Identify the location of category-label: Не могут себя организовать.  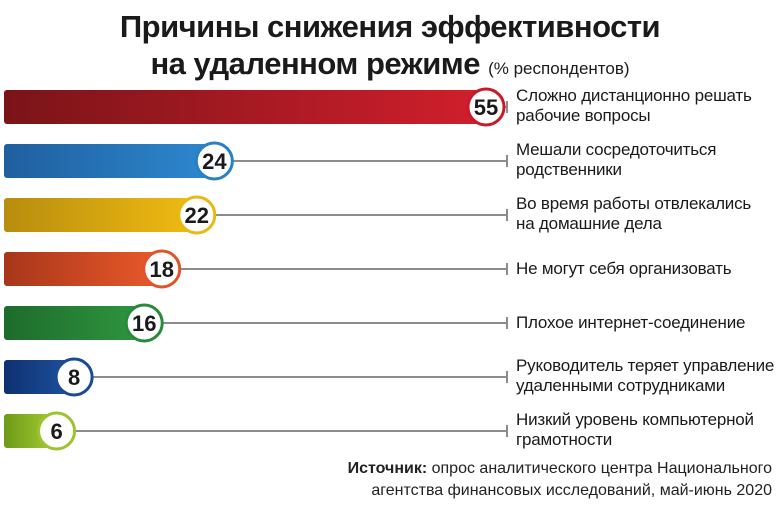
(647, 269).